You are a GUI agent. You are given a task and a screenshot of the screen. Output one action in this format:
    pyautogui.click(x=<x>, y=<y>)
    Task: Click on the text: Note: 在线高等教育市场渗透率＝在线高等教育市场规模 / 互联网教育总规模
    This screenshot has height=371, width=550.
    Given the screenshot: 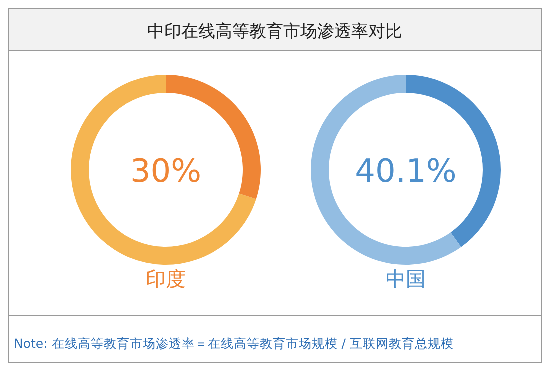 What is the action you would take?
    pyautogui.click(x=234, y=343)
    